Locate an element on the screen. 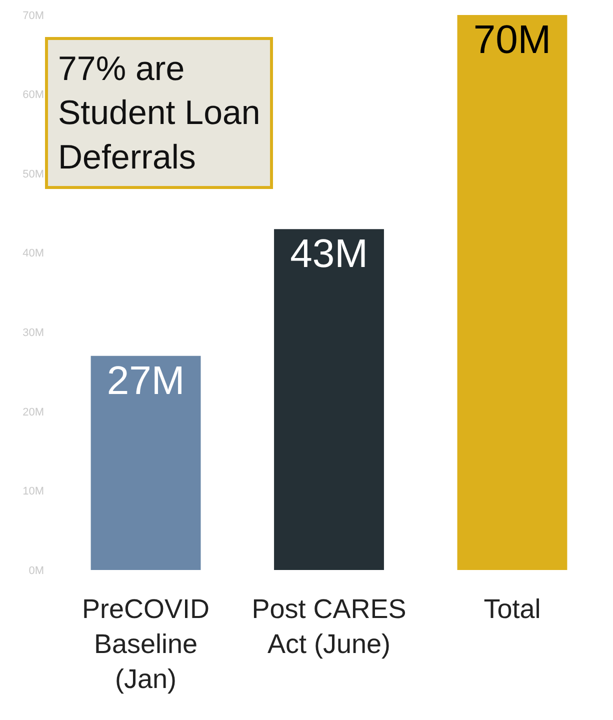  x-tick-label: Total is located at coordinates (512, 609).